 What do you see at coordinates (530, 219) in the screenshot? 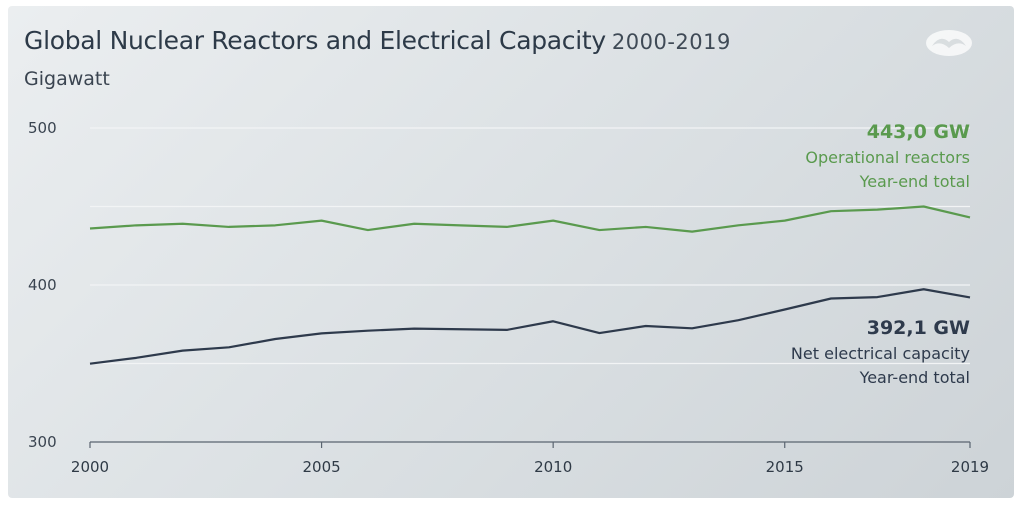
I see `series-line-reactors` at bounding box center [530, 219].